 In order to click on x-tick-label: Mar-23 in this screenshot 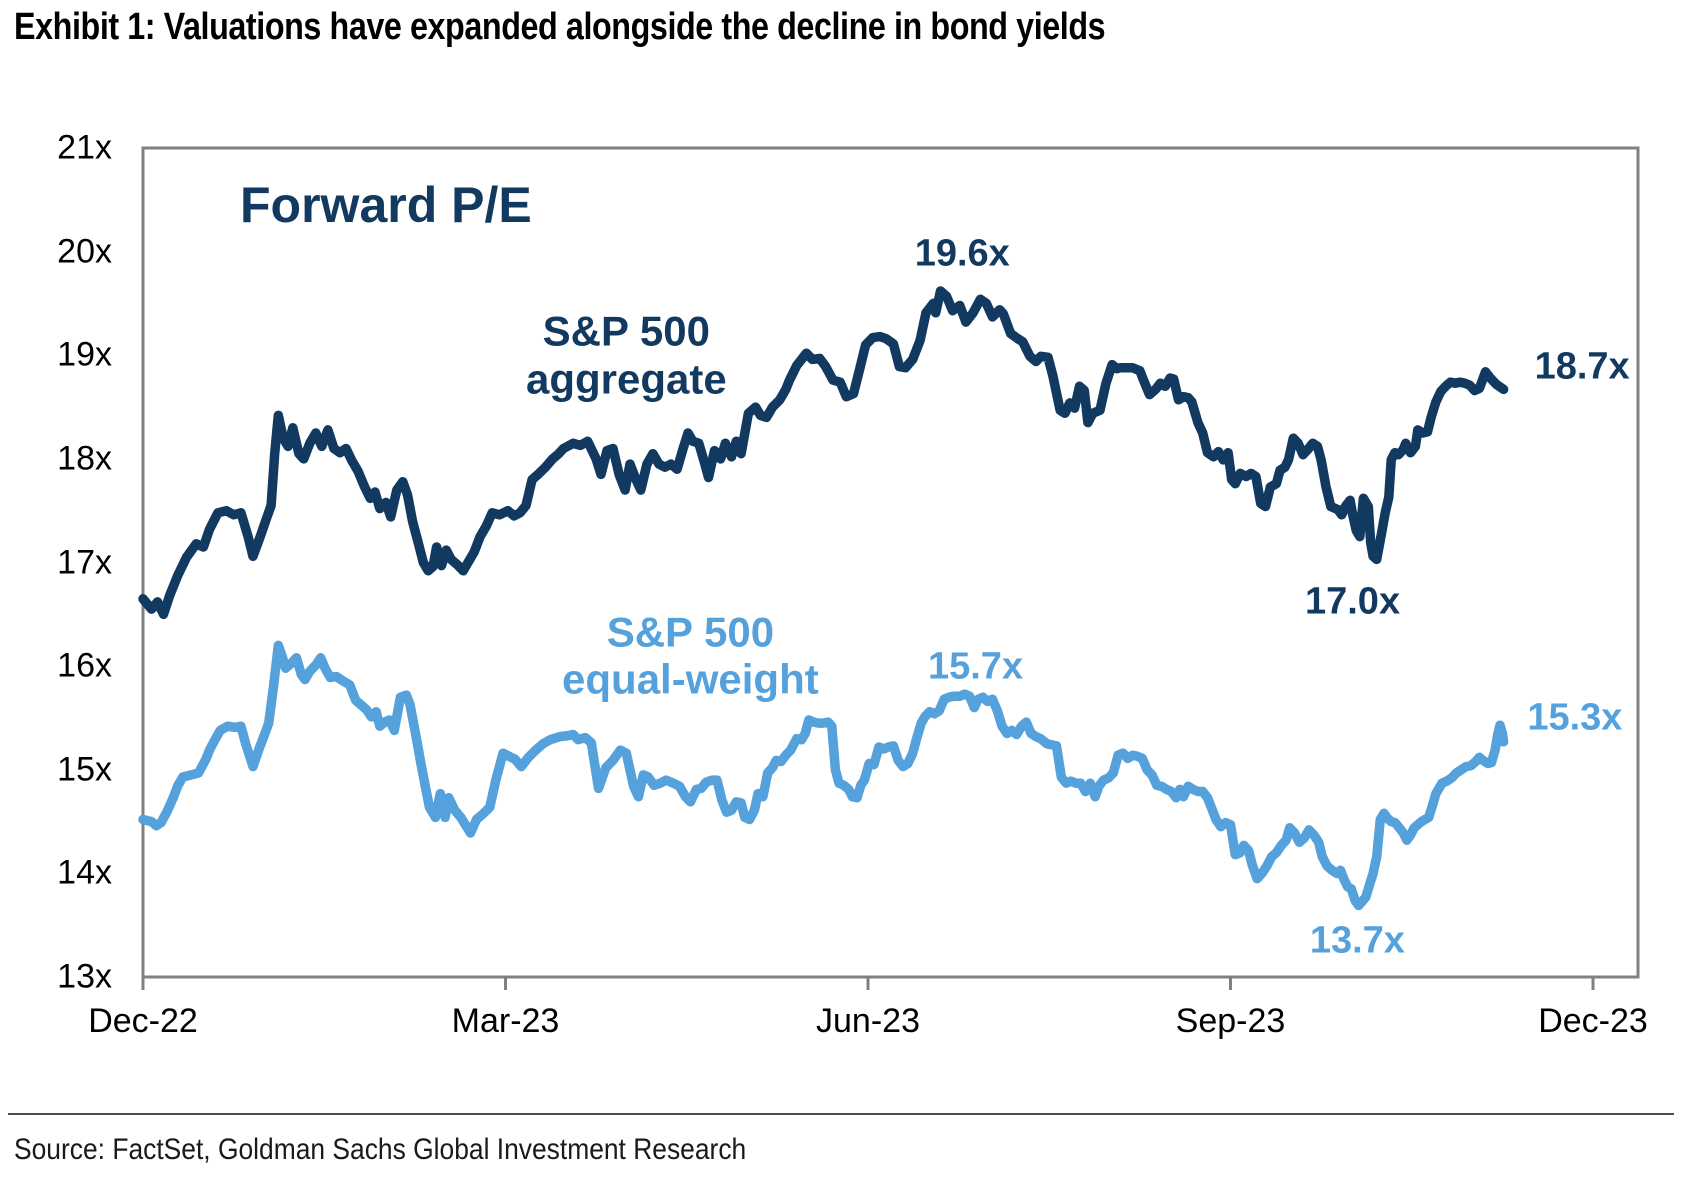, I will do `click(505, 1021)`.